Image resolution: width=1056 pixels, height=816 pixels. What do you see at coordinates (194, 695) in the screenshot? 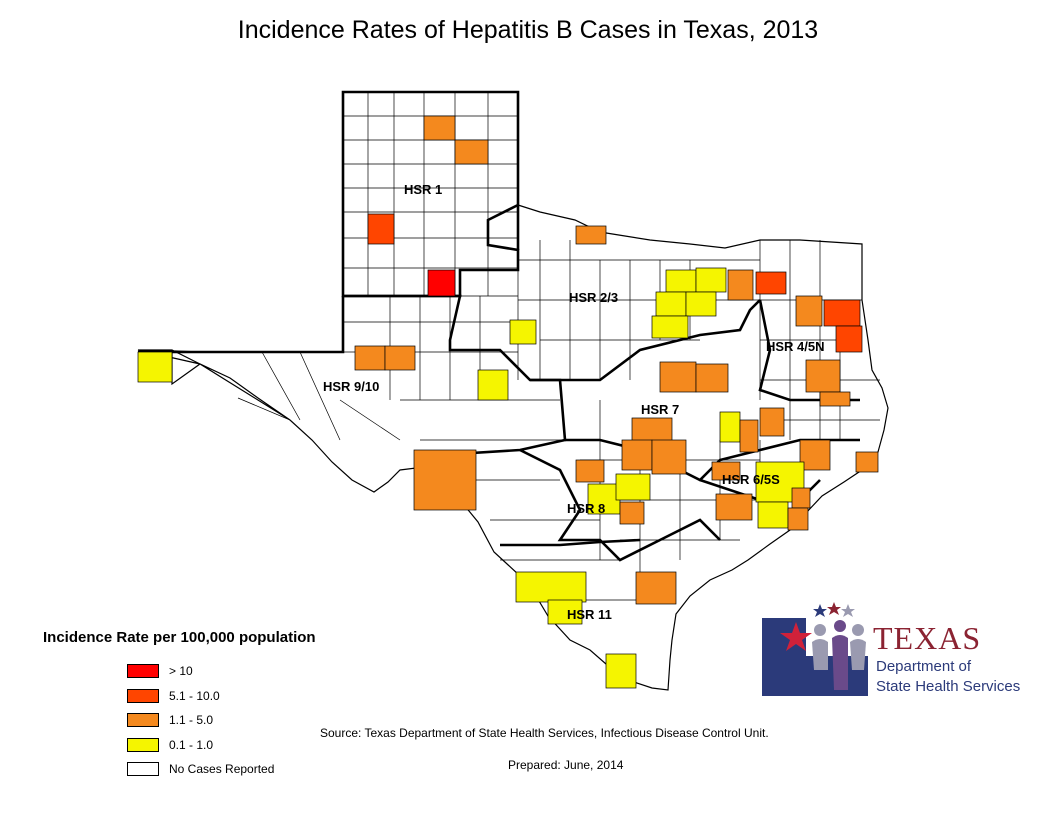
I see `legend-label: 5.1 - 10.0` at bounding box center [194, 695].